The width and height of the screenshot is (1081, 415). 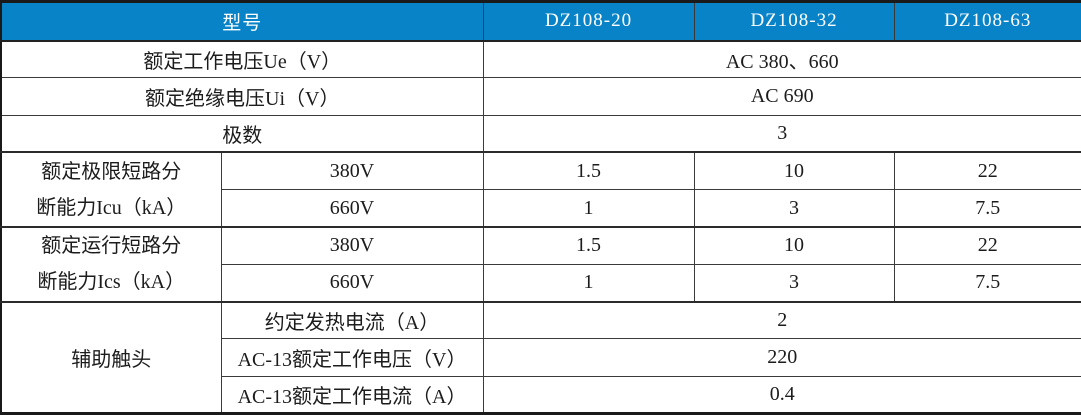 I want to click on row-label: AC-13额定工作电流（A）, so click(x=352, y=395).